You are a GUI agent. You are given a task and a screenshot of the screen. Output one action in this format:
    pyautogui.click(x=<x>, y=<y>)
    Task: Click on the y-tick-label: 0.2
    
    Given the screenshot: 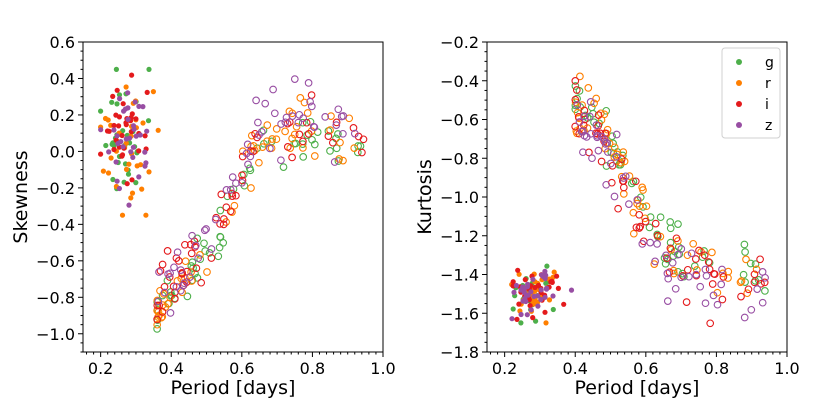 What is the action you would take?
    pyautogui.click(x=62, y=115)
    